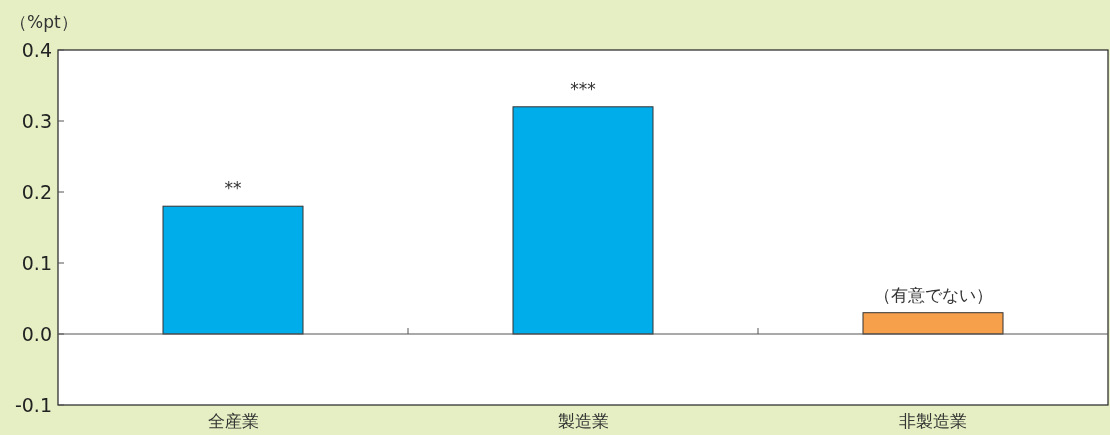 This screenshot has height=435, width=1110. I want to click on y-tick-label: 0.2, so click(36, 191).